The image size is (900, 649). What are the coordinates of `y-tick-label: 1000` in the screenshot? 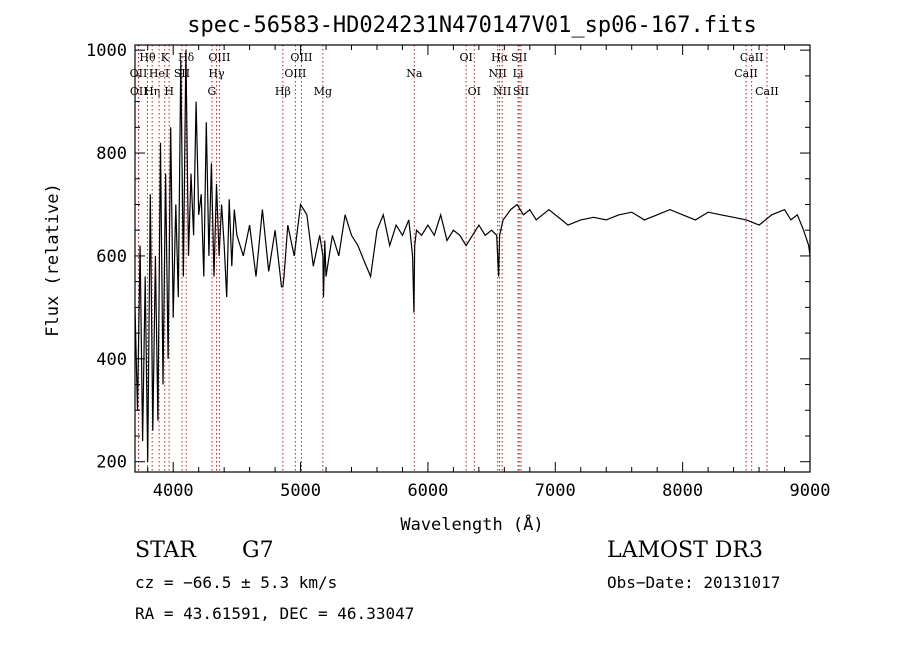 It's located at (106, 51).